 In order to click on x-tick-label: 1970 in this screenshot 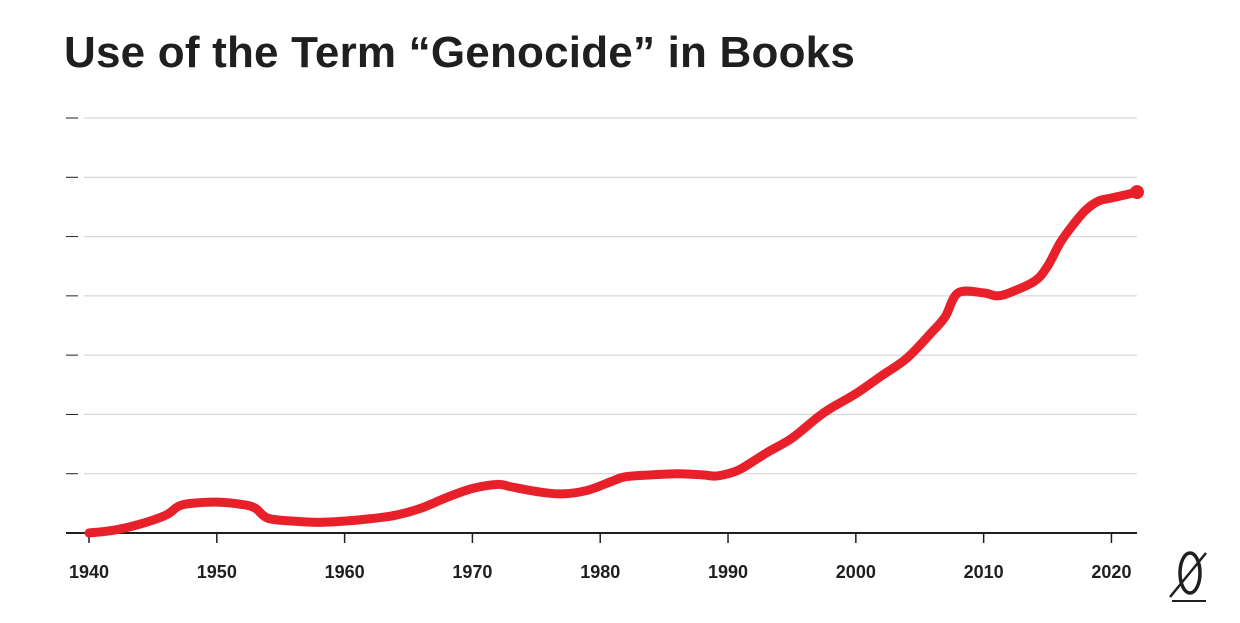, I will do `click(472, 572)`.